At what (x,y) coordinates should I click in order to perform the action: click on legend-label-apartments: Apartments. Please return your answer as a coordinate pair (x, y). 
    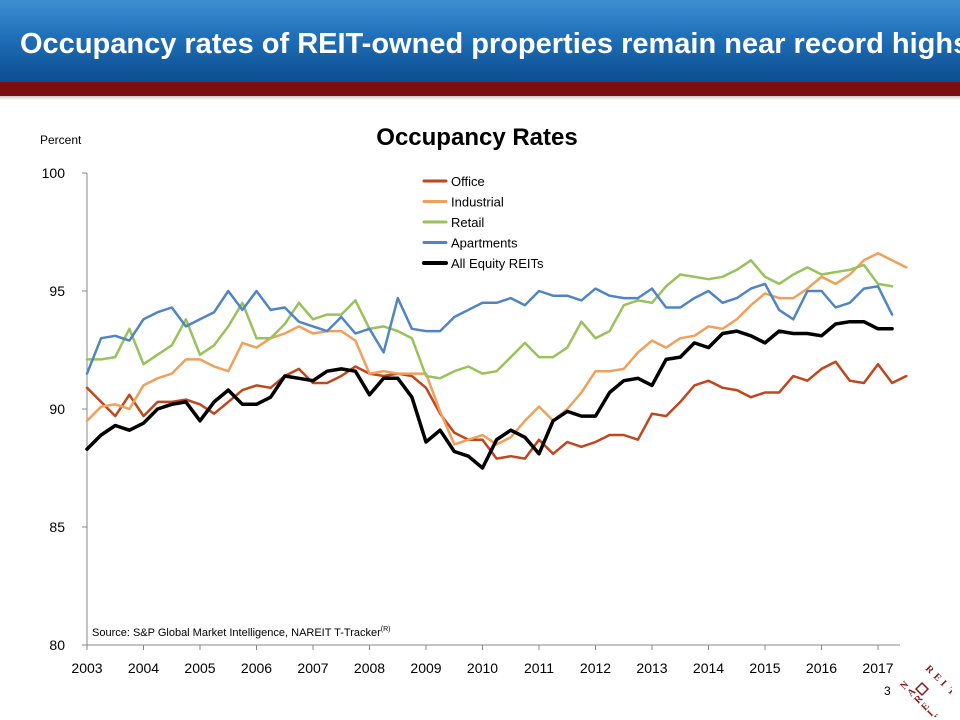
    Looking at the image, I should click on (484, 243).